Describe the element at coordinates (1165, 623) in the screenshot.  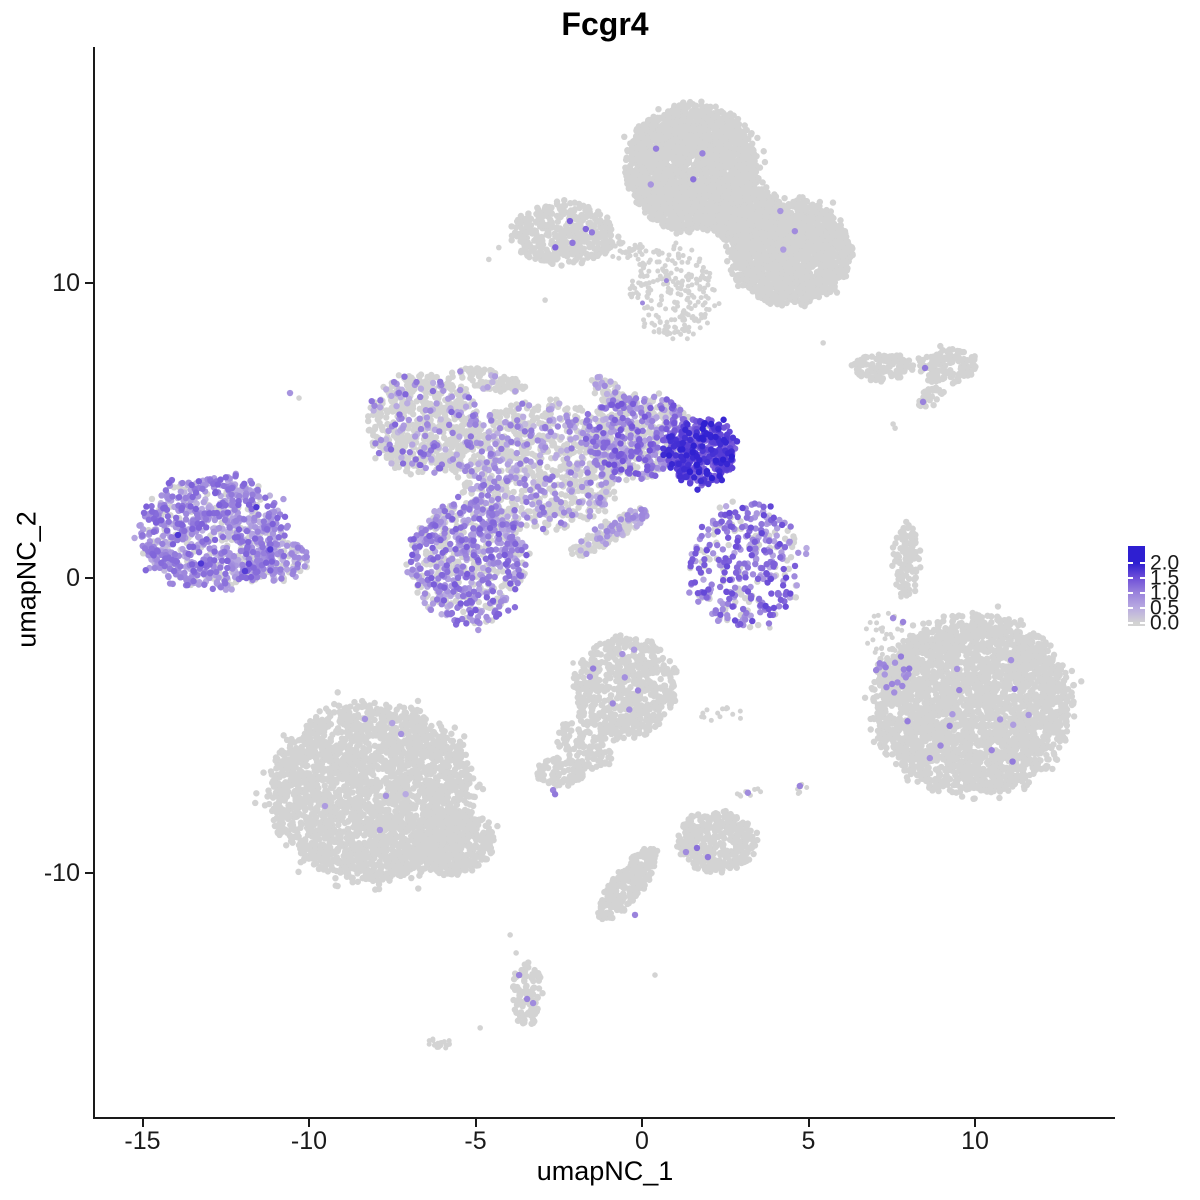
I see `legend-tick-label: 0.0` at that location.